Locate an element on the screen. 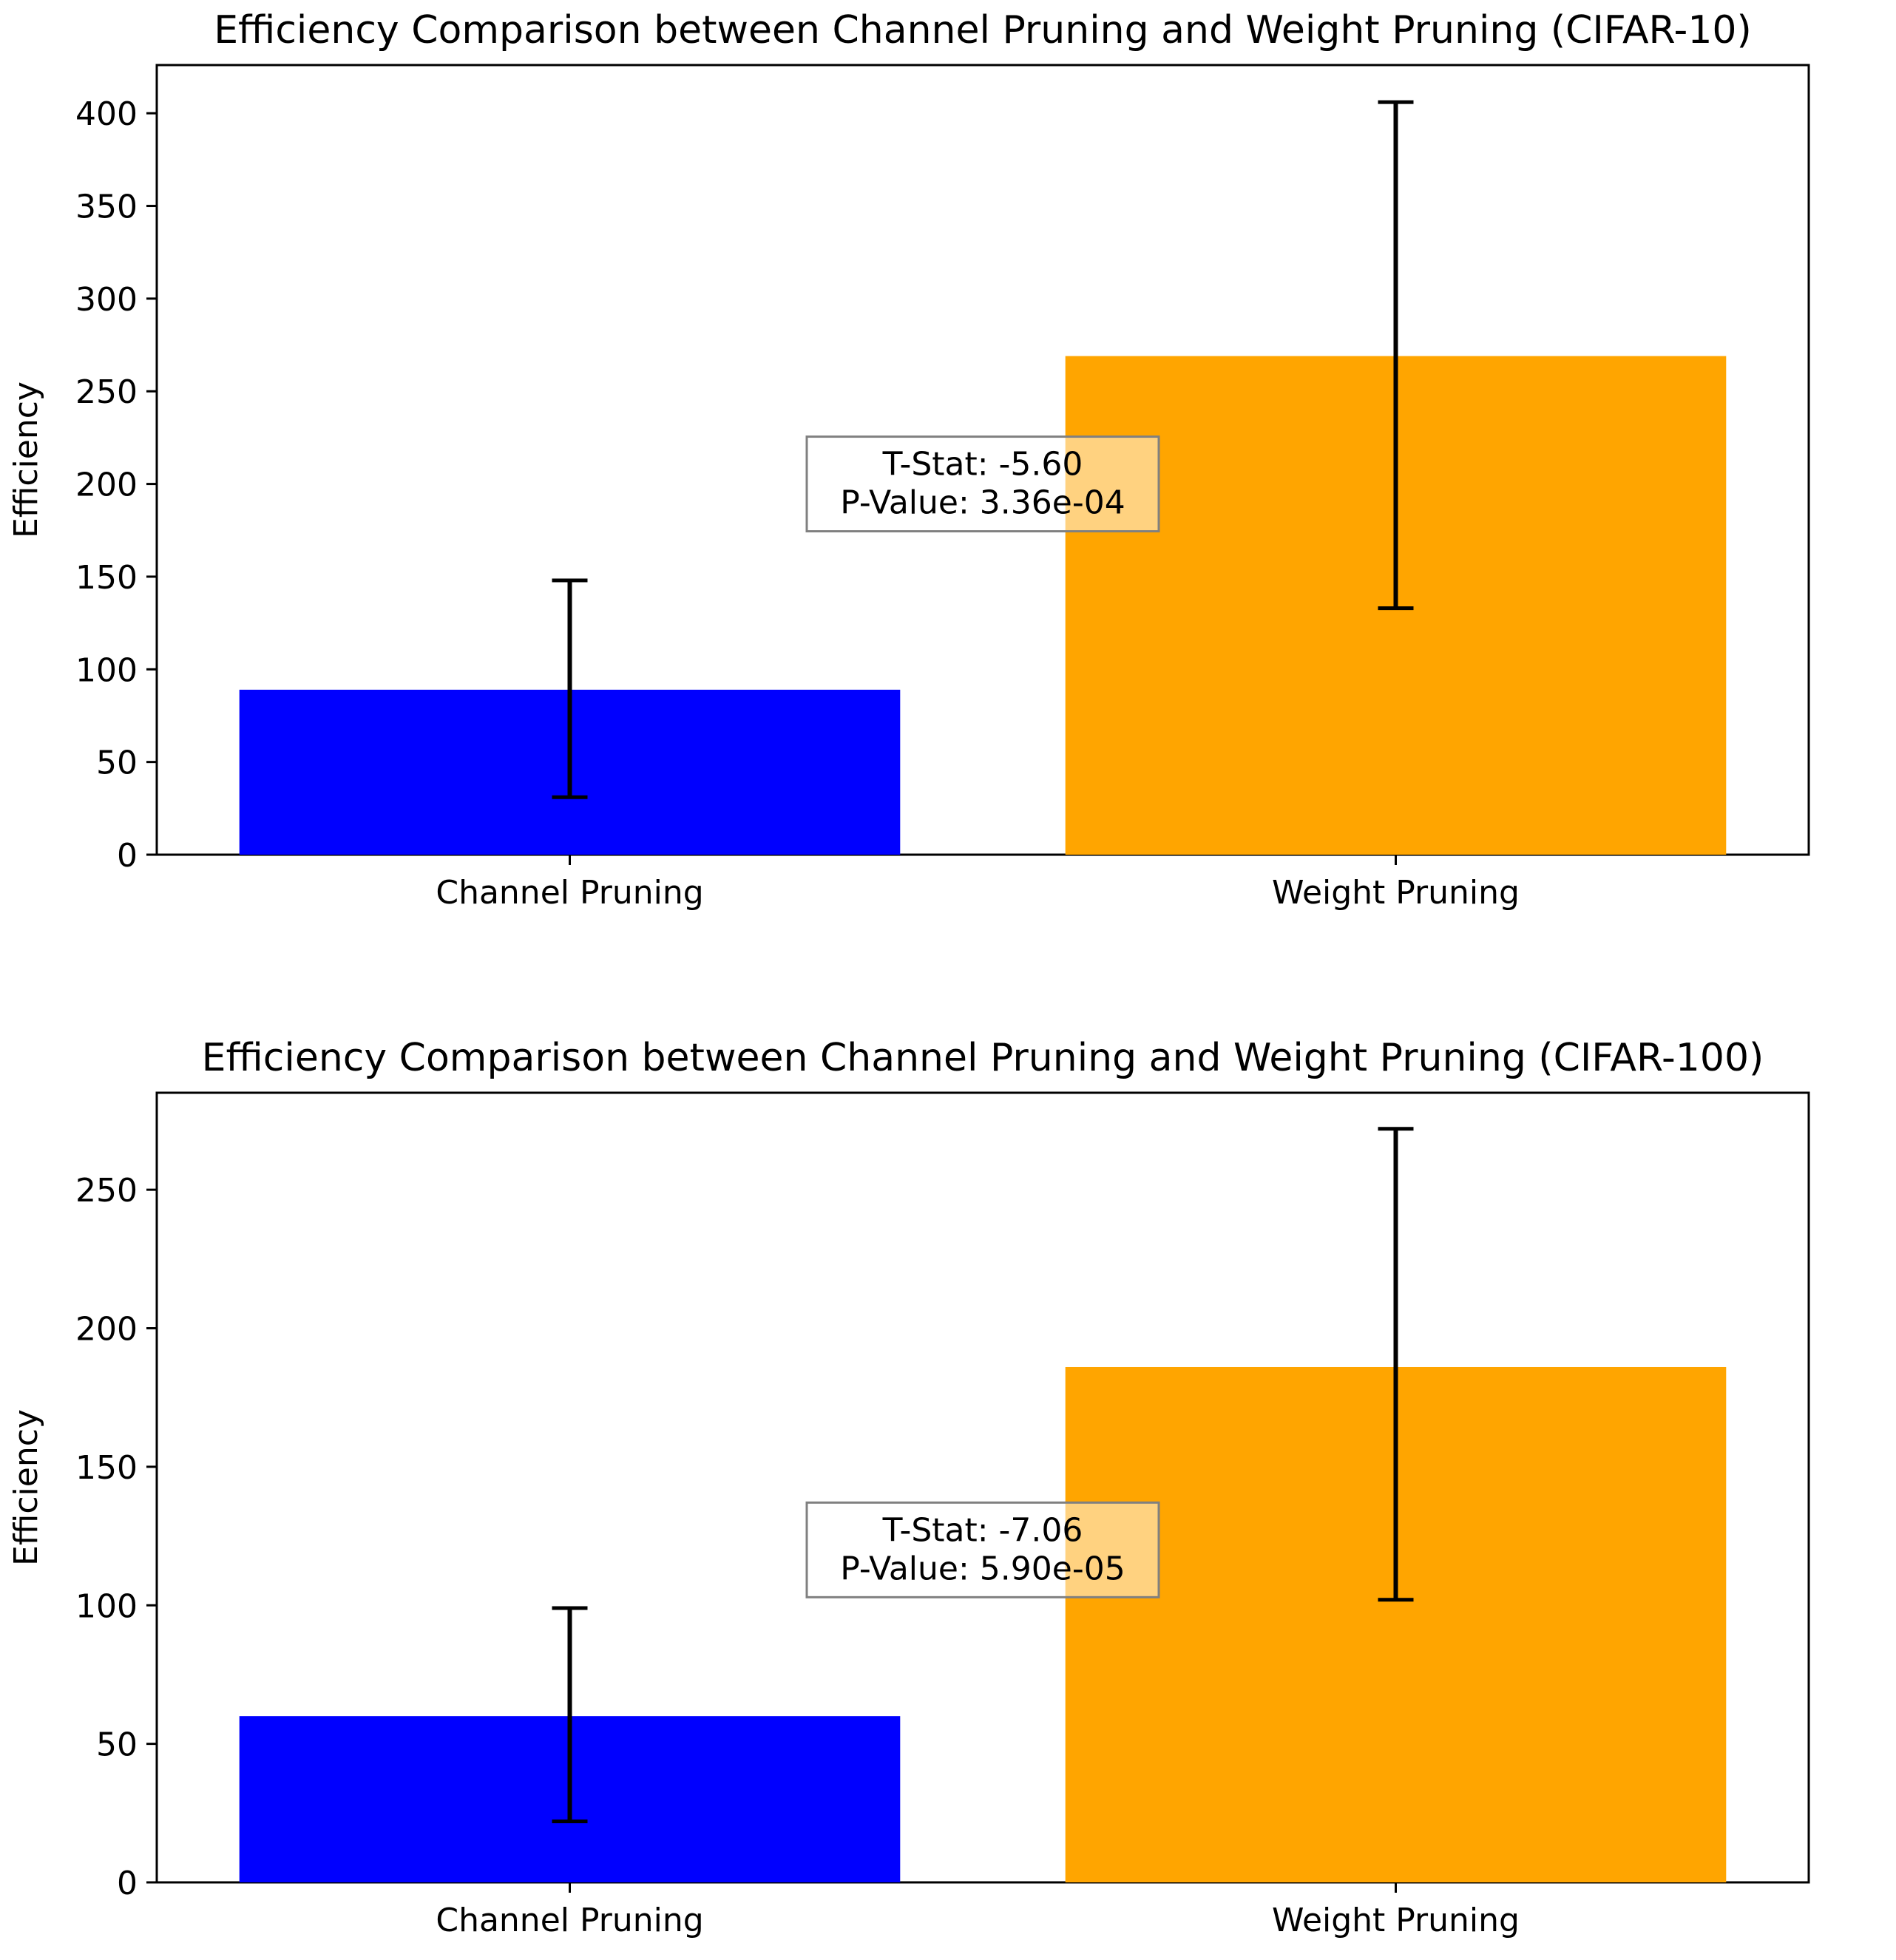 The image size is (1896, 1960). annotation-tstat: T-Stat: -7.06 is located at coordinates (982, 1530).